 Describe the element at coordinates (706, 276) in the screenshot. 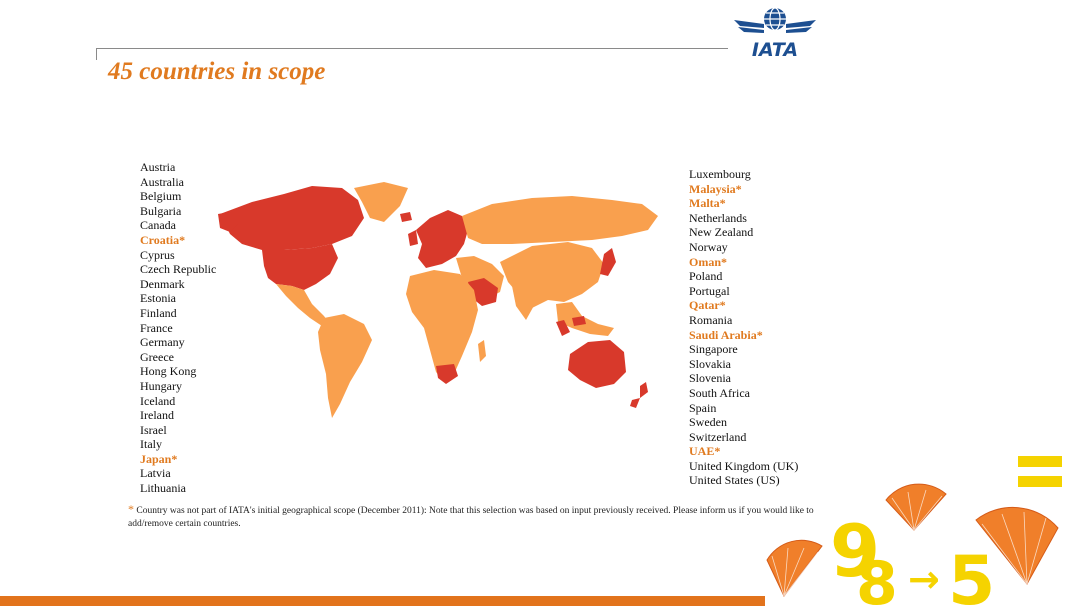

I see `country-item: Poland` at that location.